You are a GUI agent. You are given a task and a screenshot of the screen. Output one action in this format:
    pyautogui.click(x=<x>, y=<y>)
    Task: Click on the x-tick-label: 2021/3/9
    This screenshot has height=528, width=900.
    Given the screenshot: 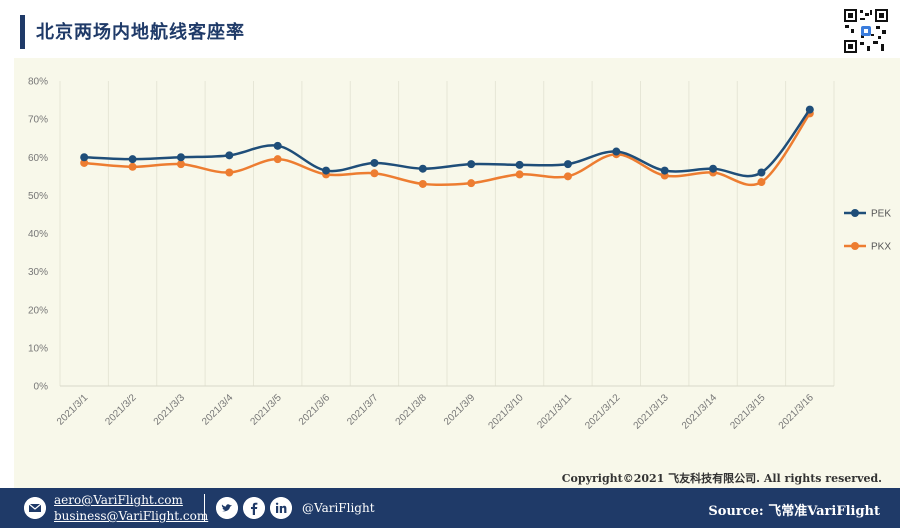 What is the action you would take?
    pyautogui.click(x=460, y=410)
    